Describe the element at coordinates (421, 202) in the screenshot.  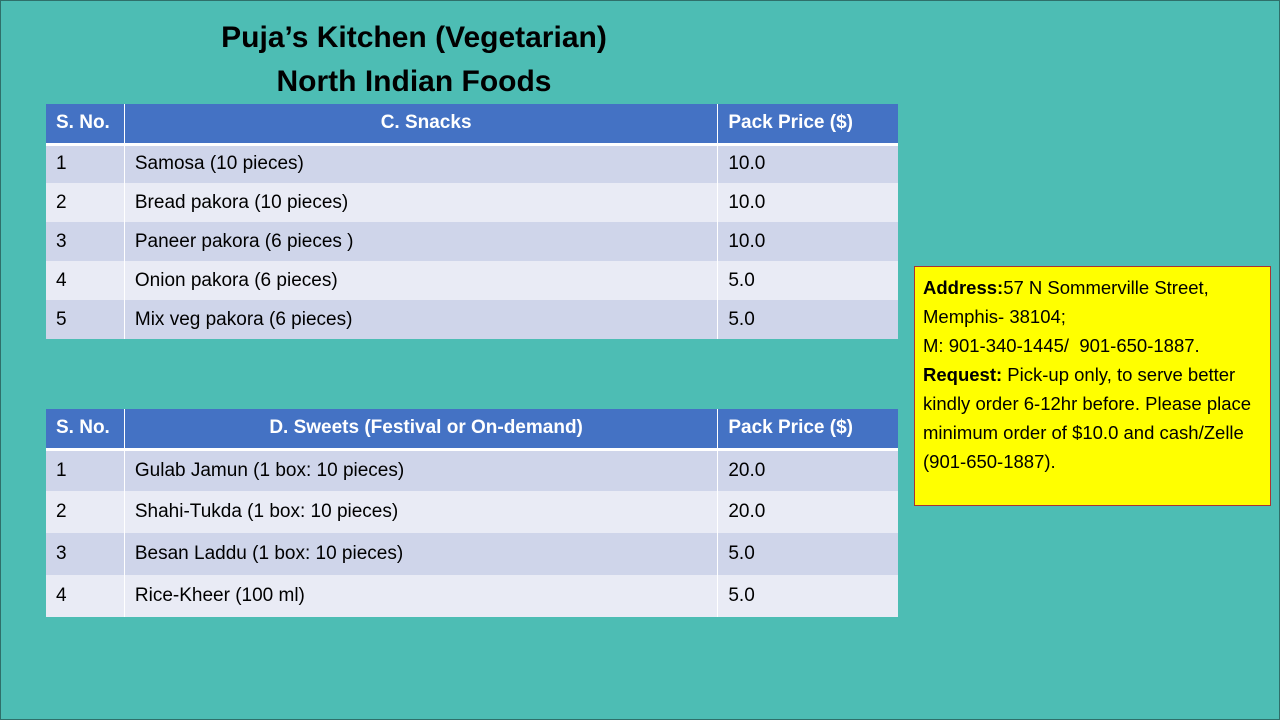
I see `cell: Bread pakora (10 pieces)` at that location.